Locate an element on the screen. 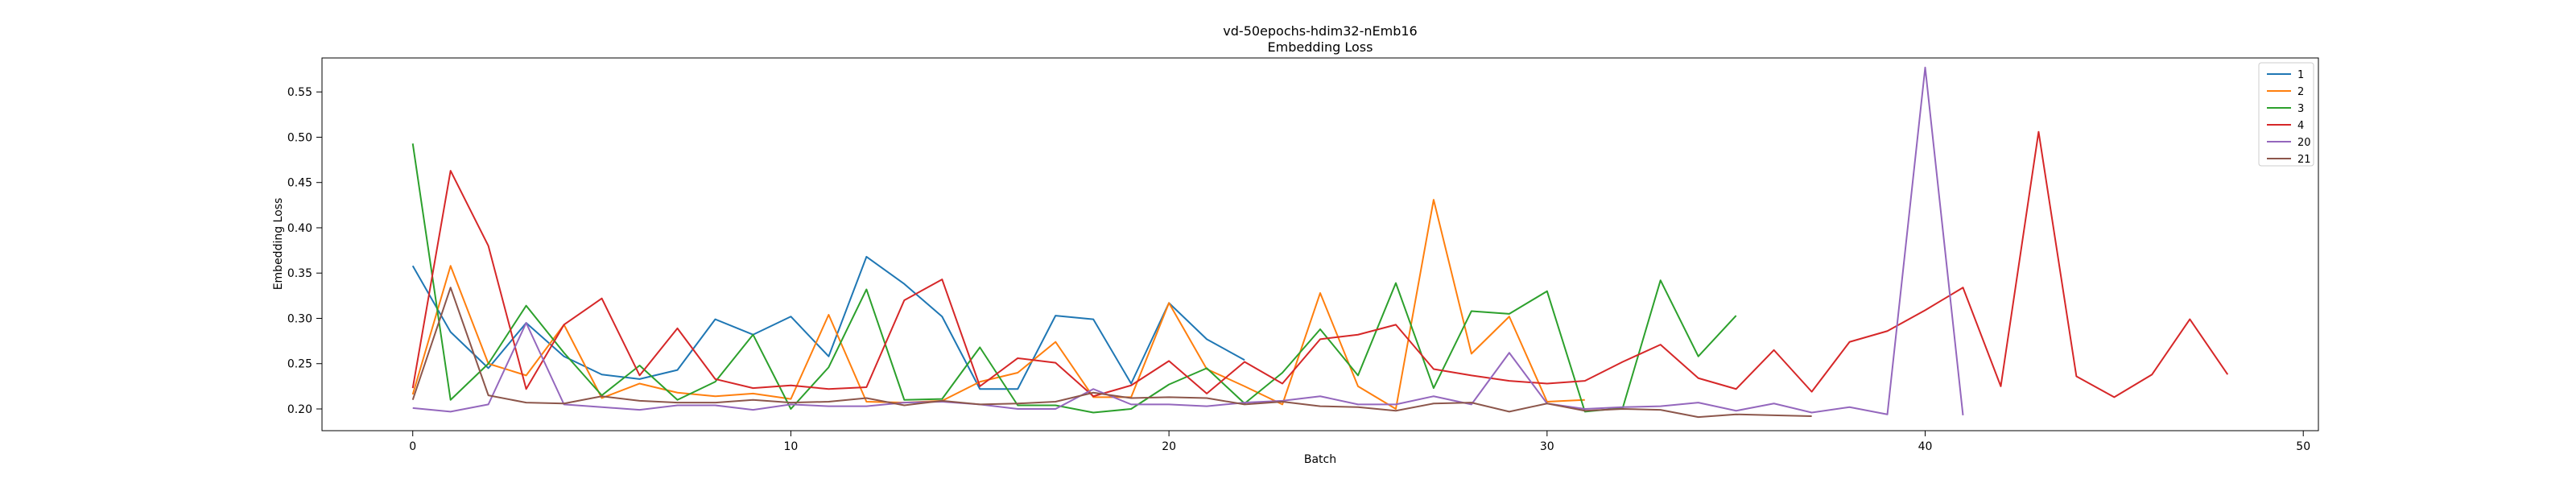  y-tick-label: 0.50 is located at coordinates (299, 137).